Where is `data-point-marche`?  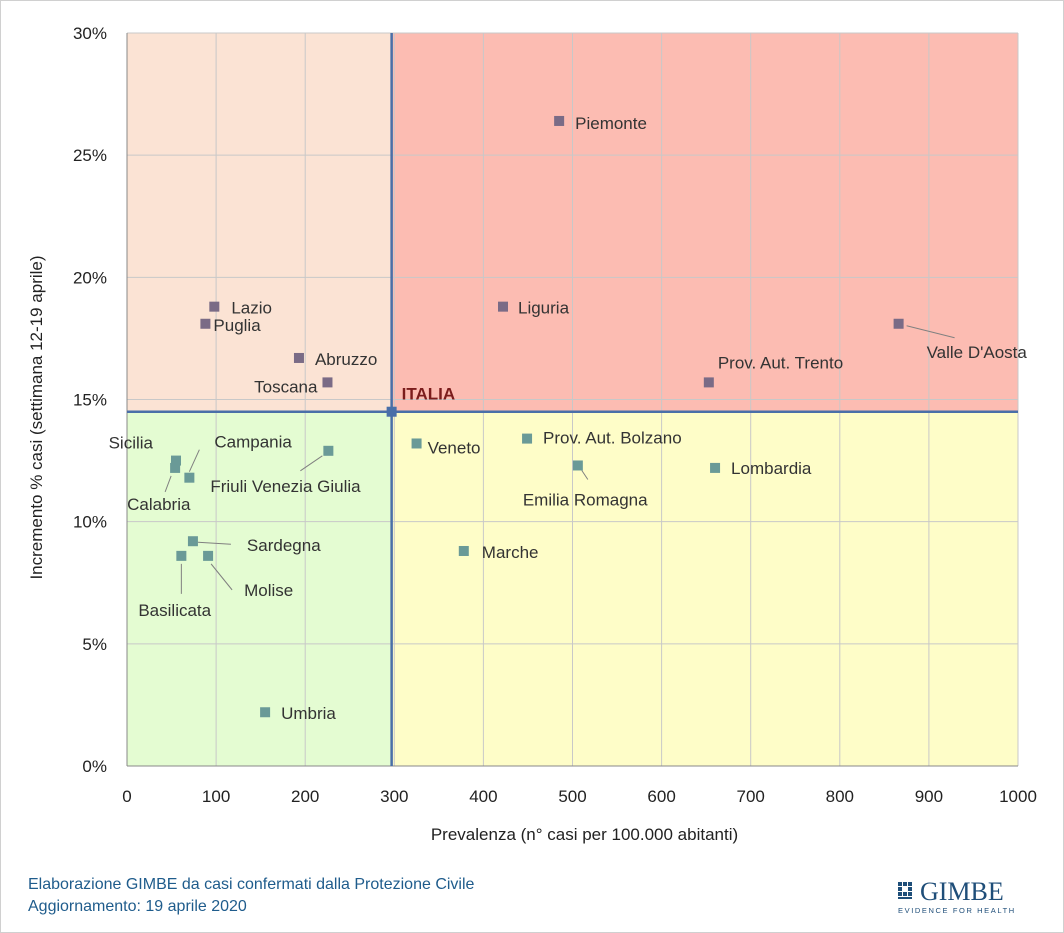 data-point-marche is located at coordinates (463, 550).